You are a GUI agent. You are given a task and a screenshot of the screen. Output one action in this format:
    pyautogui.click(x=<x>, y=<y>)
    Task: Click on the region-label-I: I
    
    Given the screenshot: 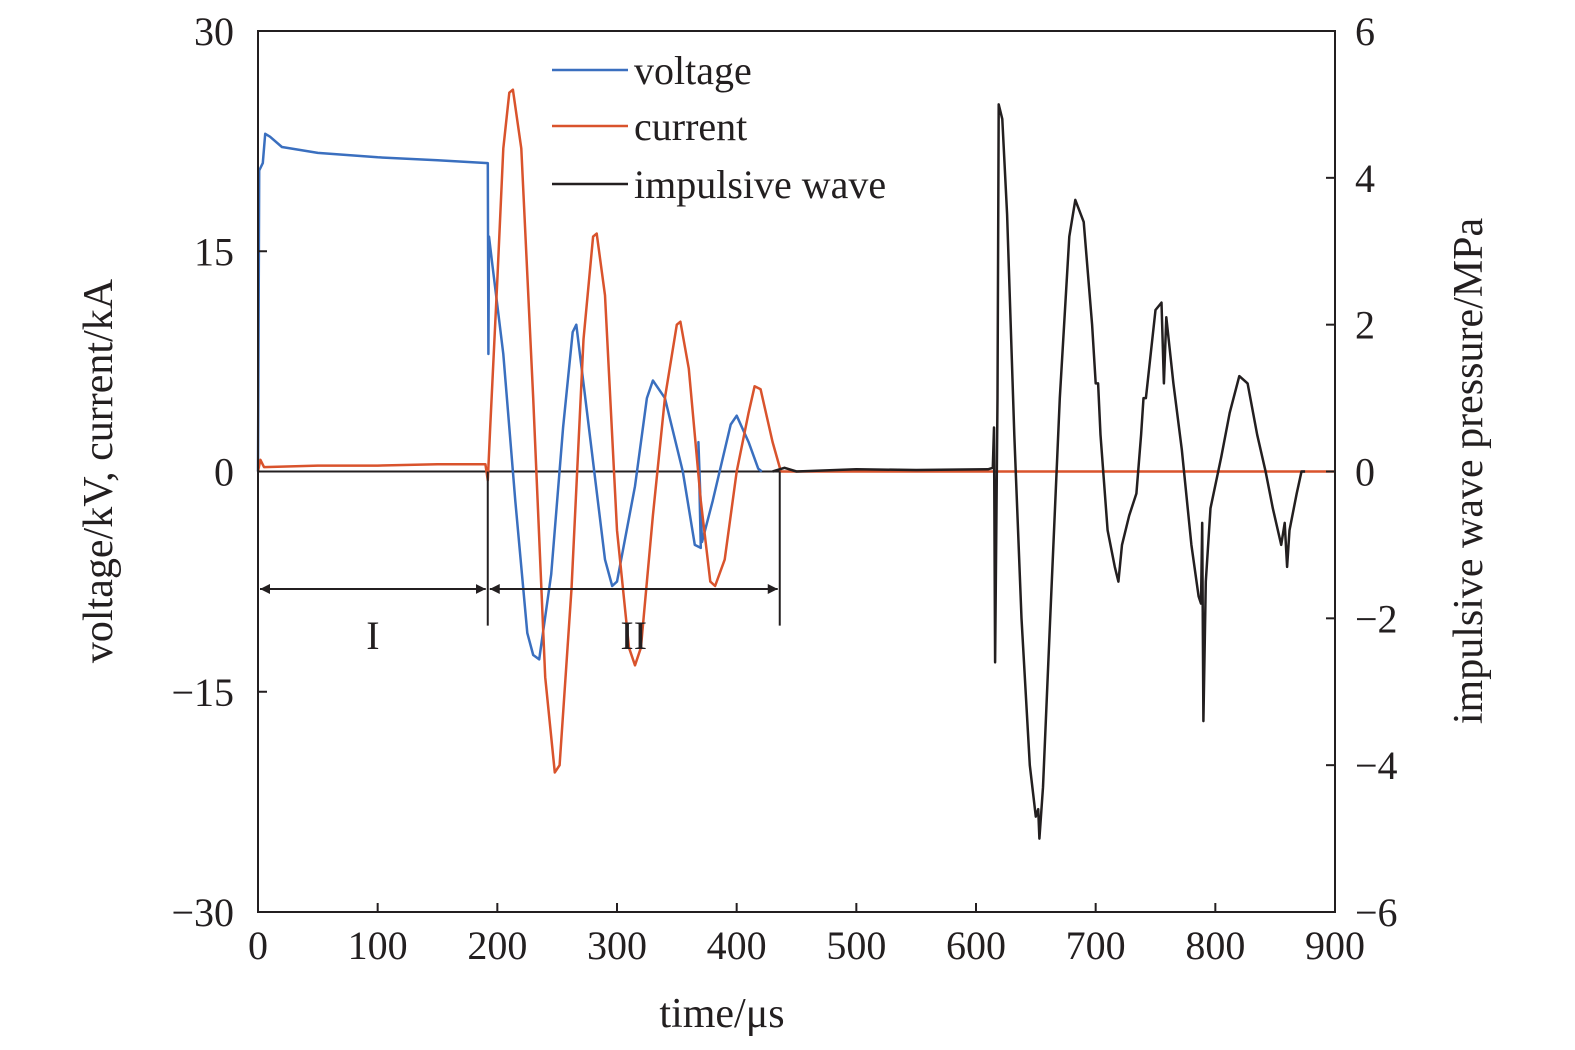 What is the action you would take?
    pyautogui.click(x=372, y=635)
    